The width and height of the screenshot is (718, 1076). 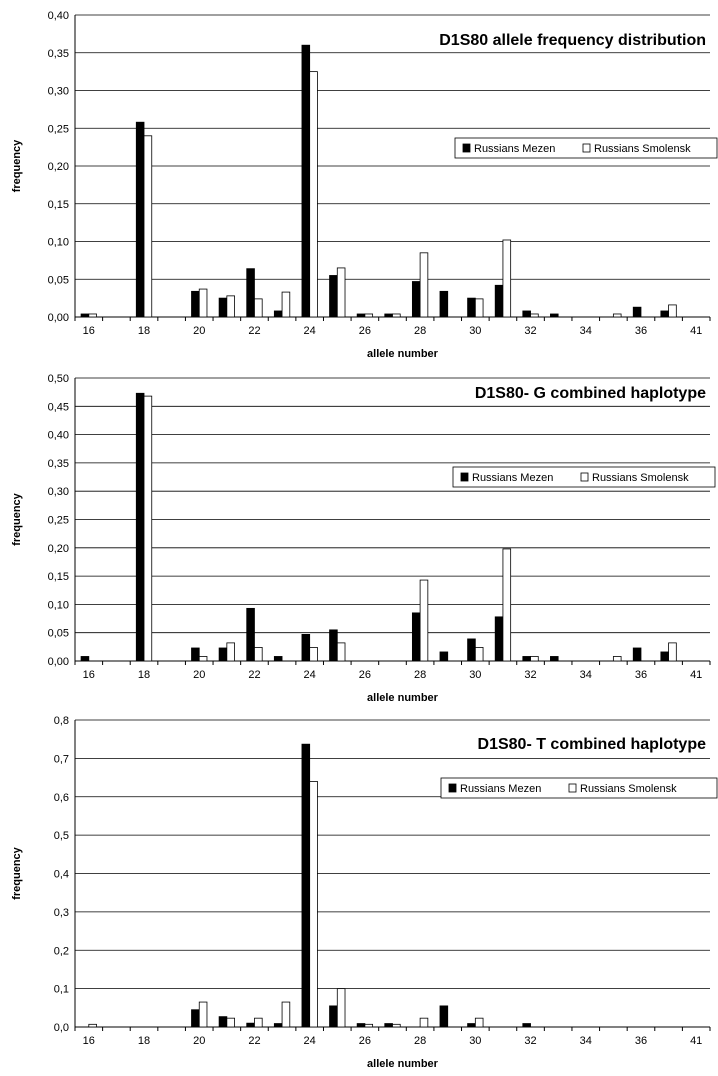 What do you see at coordinates (58, 318) in the screenshot?
I see `y-tick-label: 0,00` at bounding box center [58, 318].